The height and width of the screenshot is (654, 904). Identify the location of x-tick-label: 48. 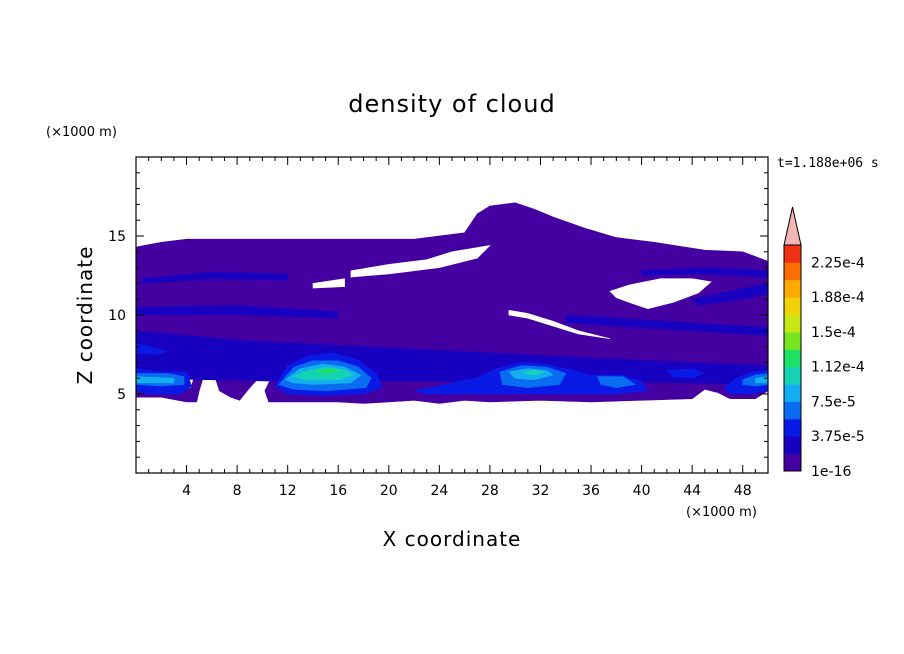
(743, 491).